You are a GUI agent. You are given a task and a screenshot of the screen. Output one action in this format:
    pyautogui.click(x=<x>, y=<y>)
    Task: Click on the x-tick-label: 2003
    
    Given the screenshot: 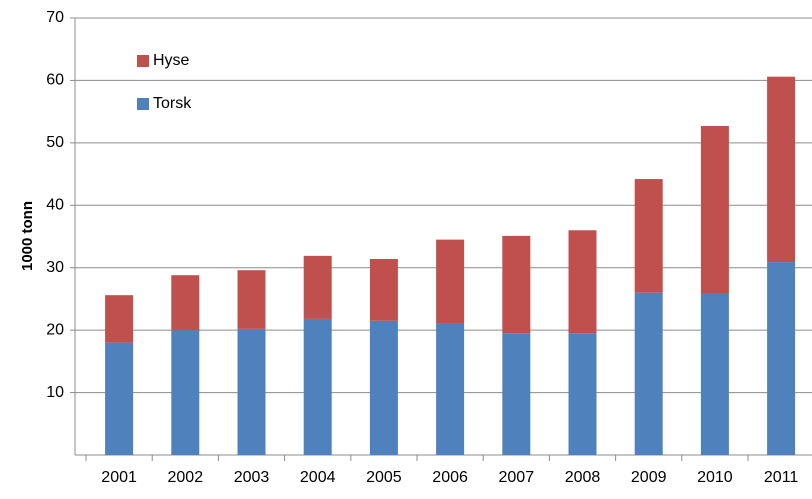 What is the action you would take?
    pyautogui.click(x=252, y=477)
    